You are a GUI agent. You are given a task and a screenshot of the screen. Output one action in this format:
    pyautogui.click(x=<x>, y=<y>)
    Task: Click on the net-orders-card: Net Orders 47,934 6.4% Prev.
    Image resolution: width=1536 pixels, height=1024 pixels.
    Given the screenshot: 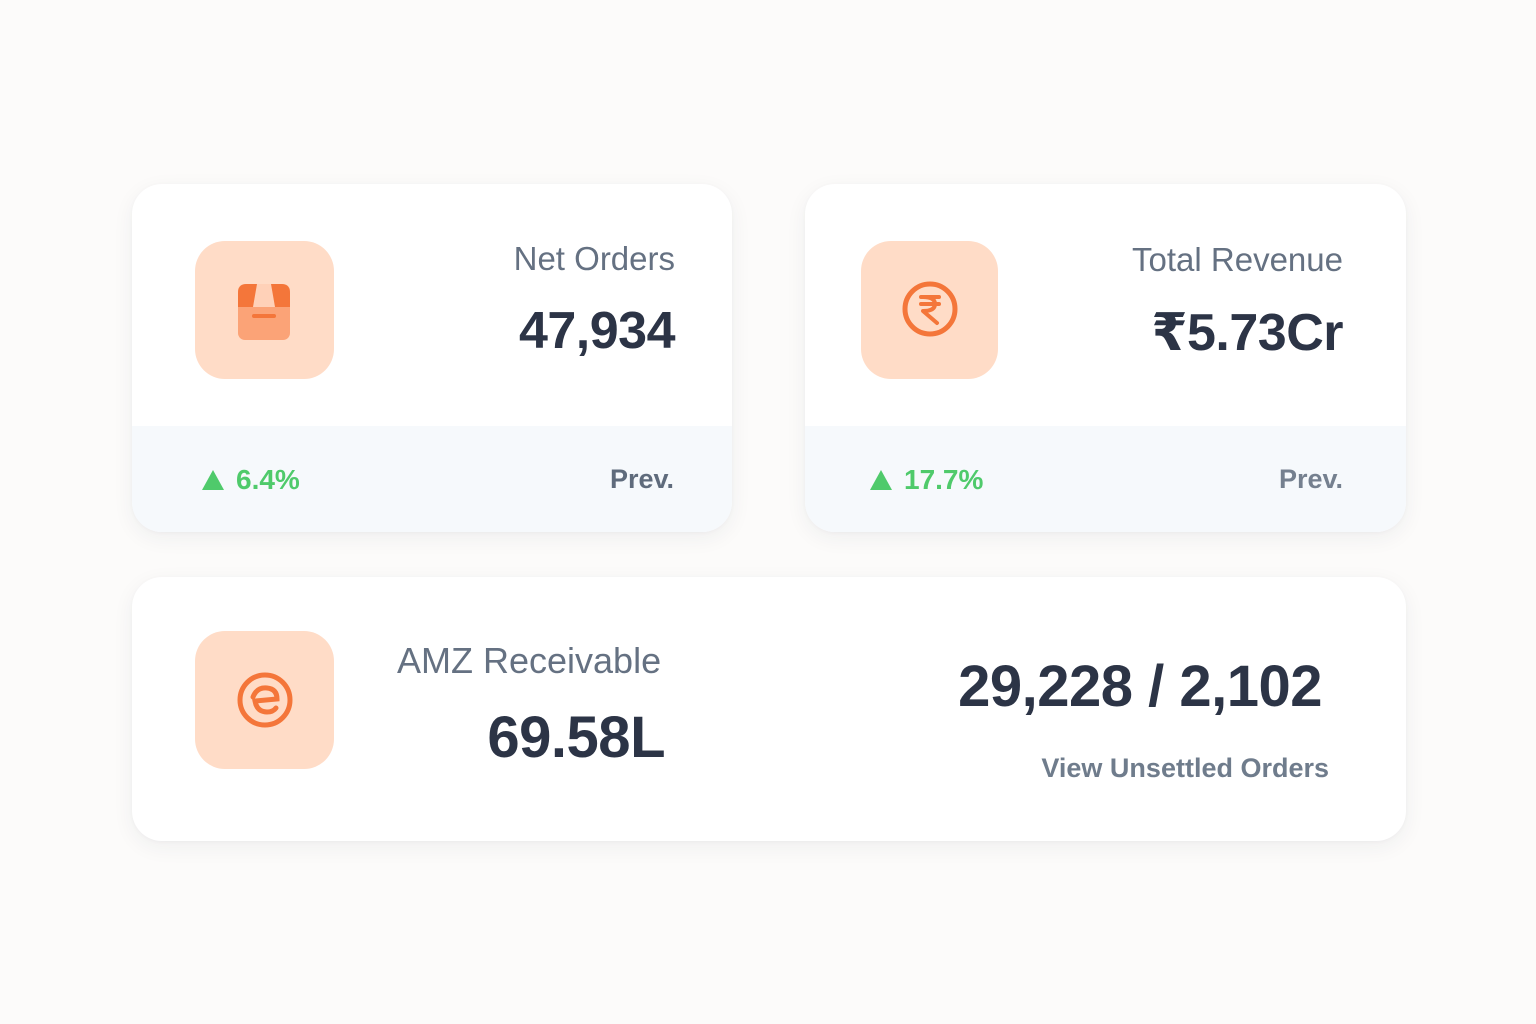 What is the action you would take?
    pyautogui.click(x=432, y=358)
    